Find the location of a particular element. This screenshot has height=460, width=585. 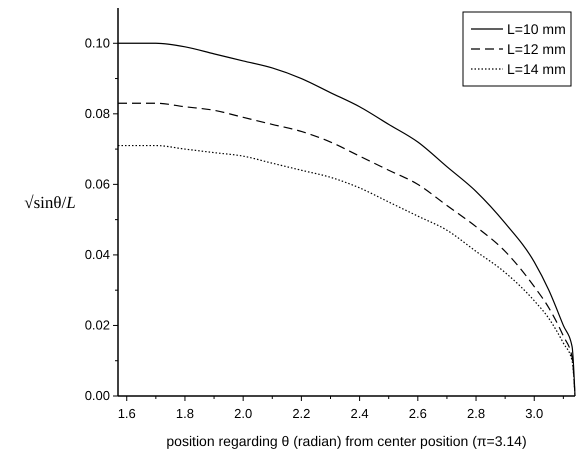

y-tick-label: 0.06 is located at coordinates (97, 184).